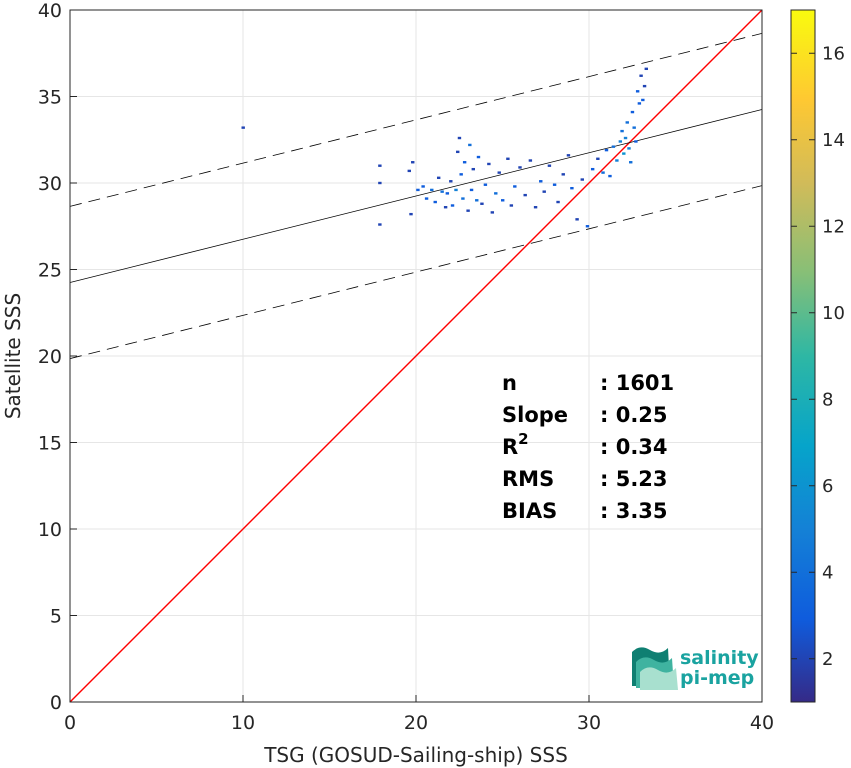  Describe the element at coordinates (50, 184) in the screenshot. I see `y-tick-label: 30` at that location.